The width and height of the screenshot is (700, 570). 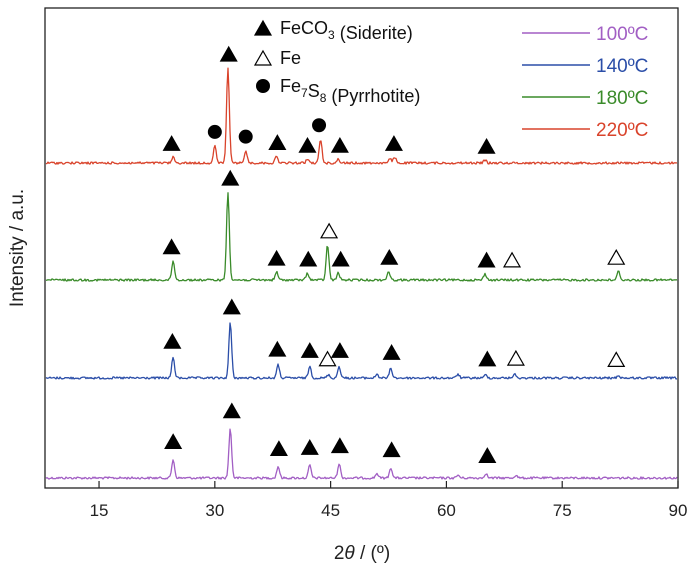 I want to click on x-tick-label: 45, so click(x=330, y=510).